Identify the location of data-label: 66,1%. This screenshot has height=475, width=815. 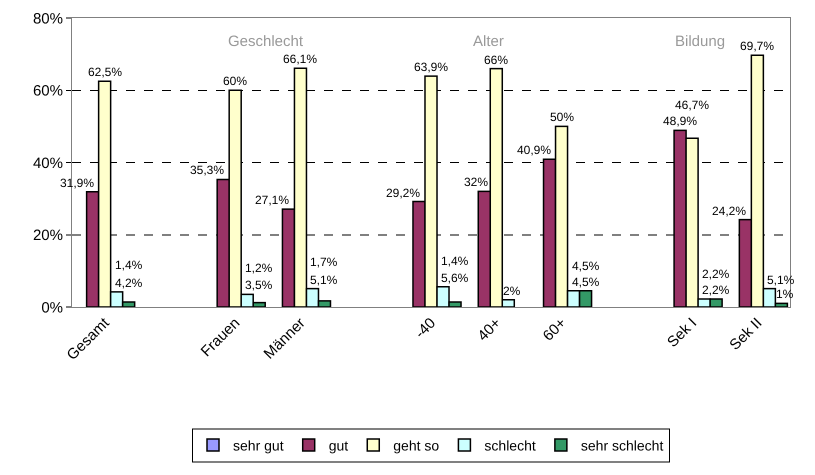
(300, 59).